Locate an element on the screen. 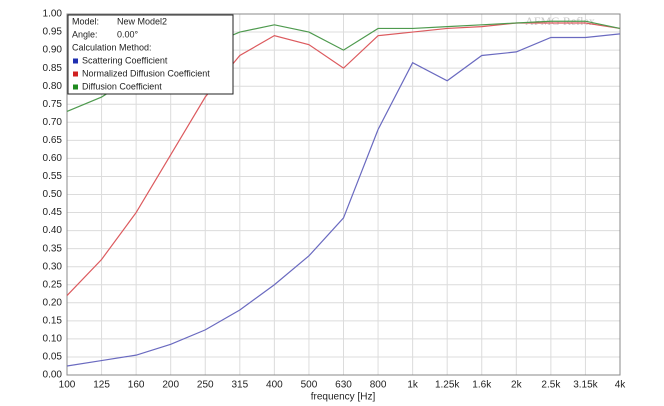 The image size is (664, 406). x-tick-label: 100 is located at coordinates (67, 385).